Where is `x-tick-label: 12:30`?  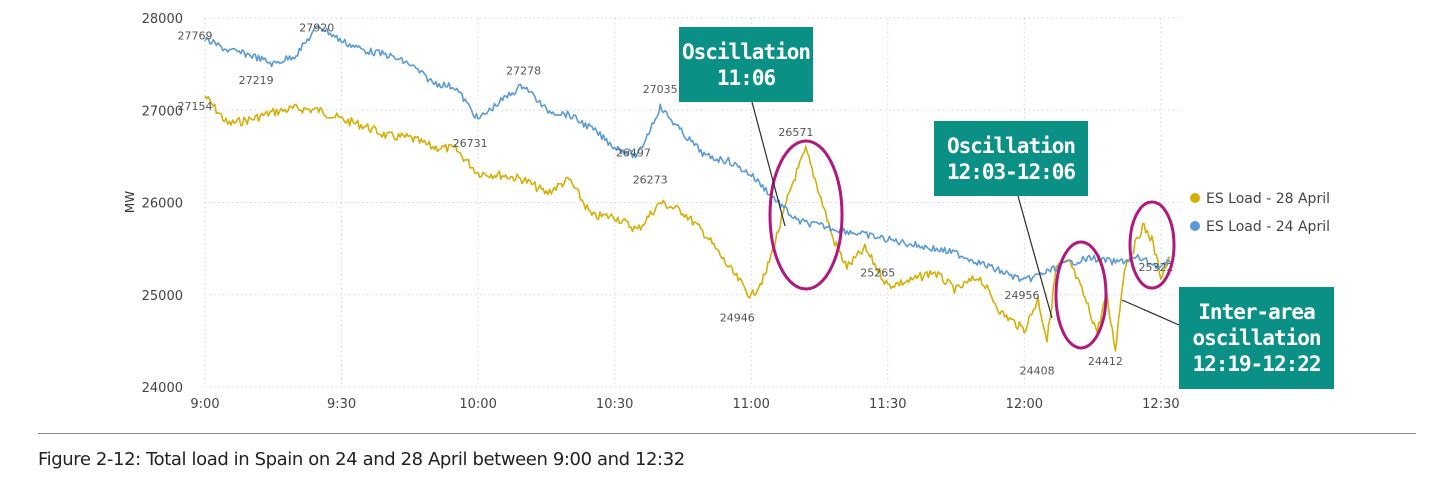
x-tick-label: 12:30 is located at coordinates (1160, 404).